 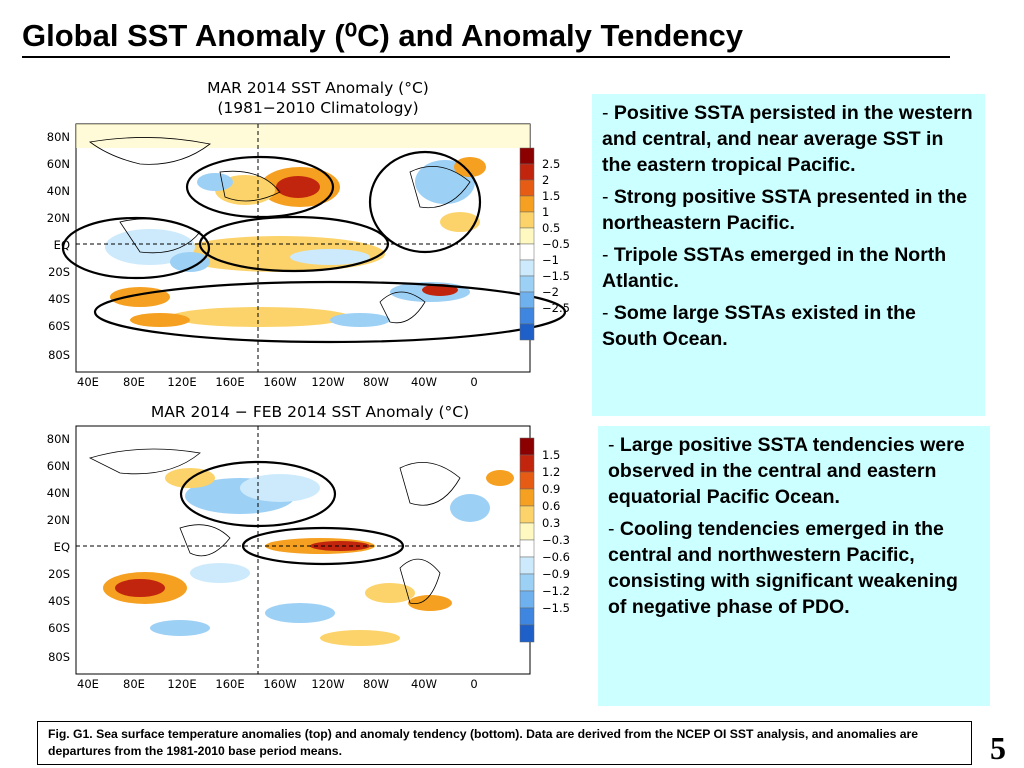 I want to click on colorbar-label: −0.5, so click(x=556, y=244).